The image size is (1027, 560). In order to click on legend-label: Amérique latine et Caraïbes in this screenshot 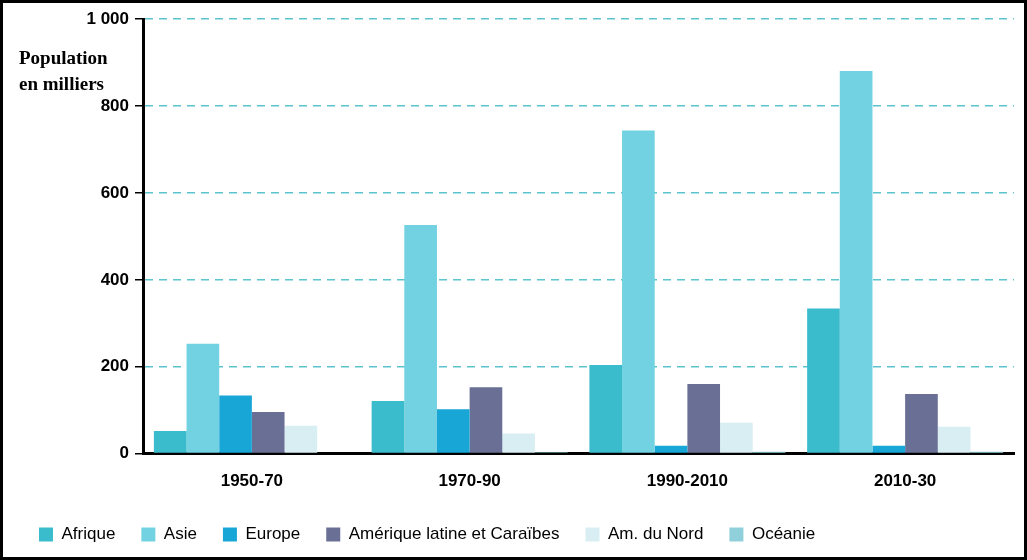, I will do `click(454, 534)`.